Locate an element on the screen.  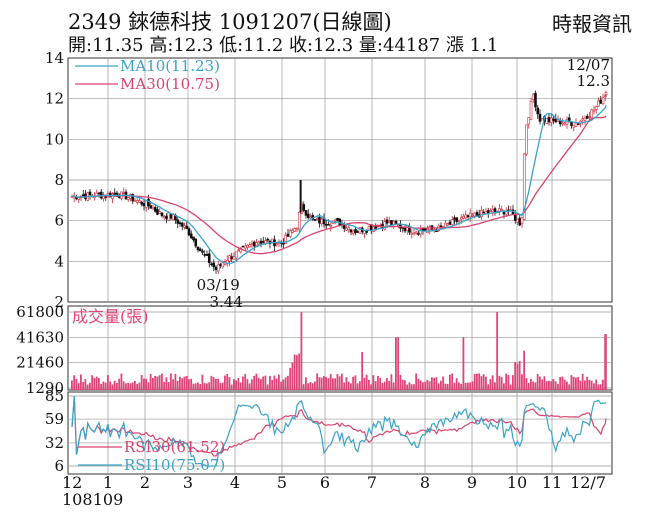
x-tick-sublabel: 108 is located at coordinates (77, 499).